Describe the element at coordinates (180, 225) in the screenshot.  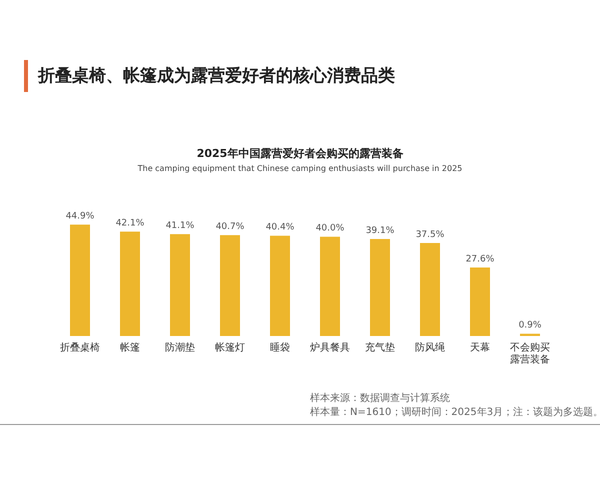
I see `data-label: 41.1%` at that location.